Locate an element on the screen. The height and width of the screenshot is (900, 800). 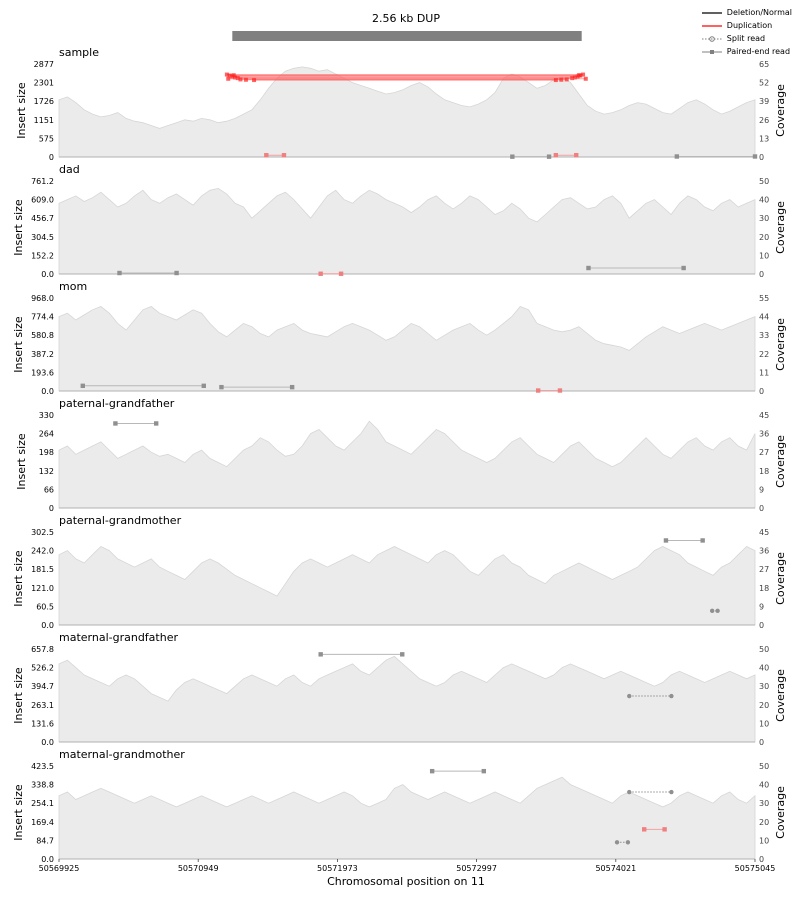
y-tick-label: 242.0 is located at coordinates (42, 551).